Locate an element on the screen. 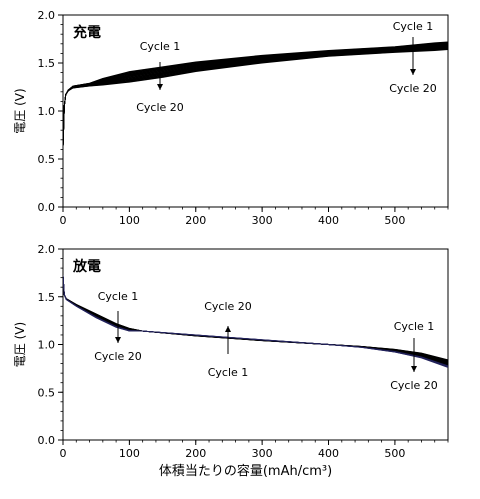  panel-label: 充電 is located at coordinates (87, 32).